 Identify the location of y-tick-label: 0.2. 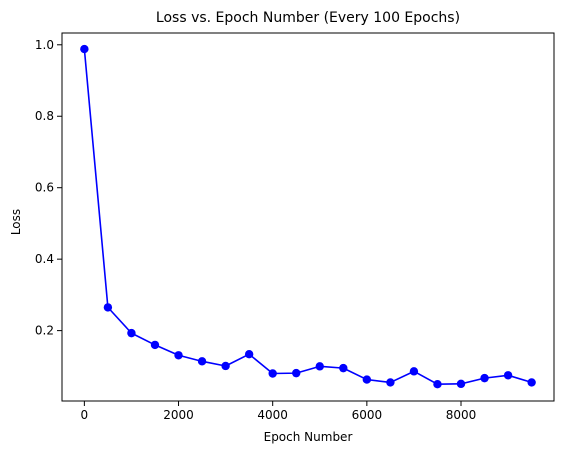
(44, 331).